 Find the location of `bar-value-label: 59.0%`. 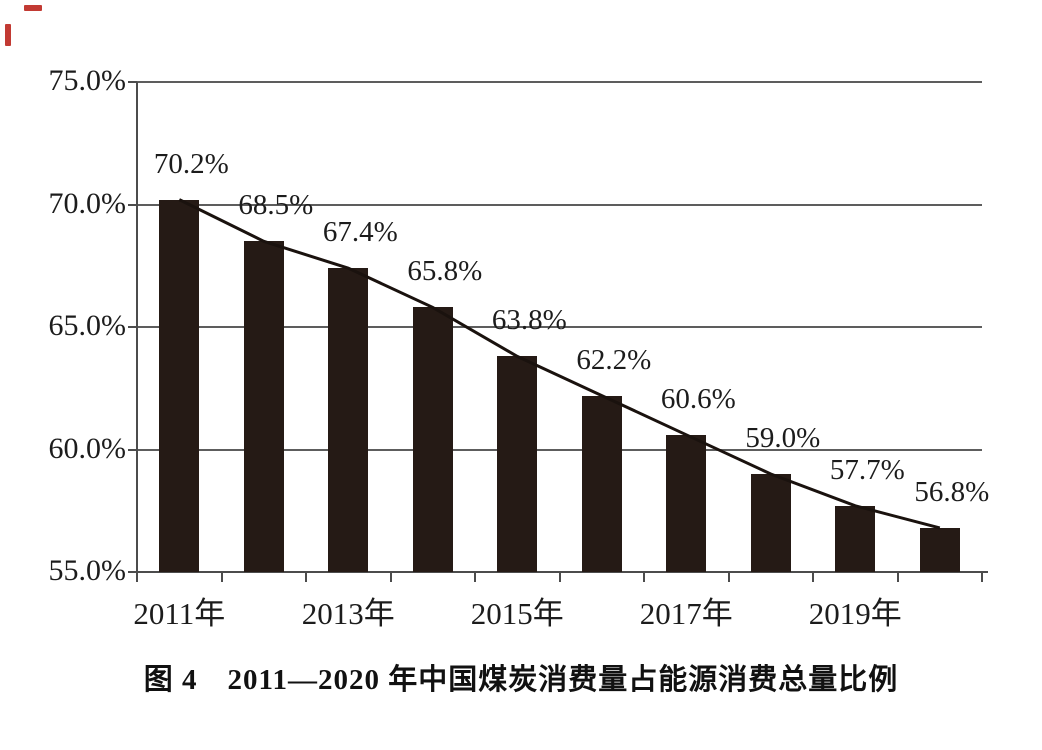

bar-value-label: 59.0% is located at coordinates (783, 438).